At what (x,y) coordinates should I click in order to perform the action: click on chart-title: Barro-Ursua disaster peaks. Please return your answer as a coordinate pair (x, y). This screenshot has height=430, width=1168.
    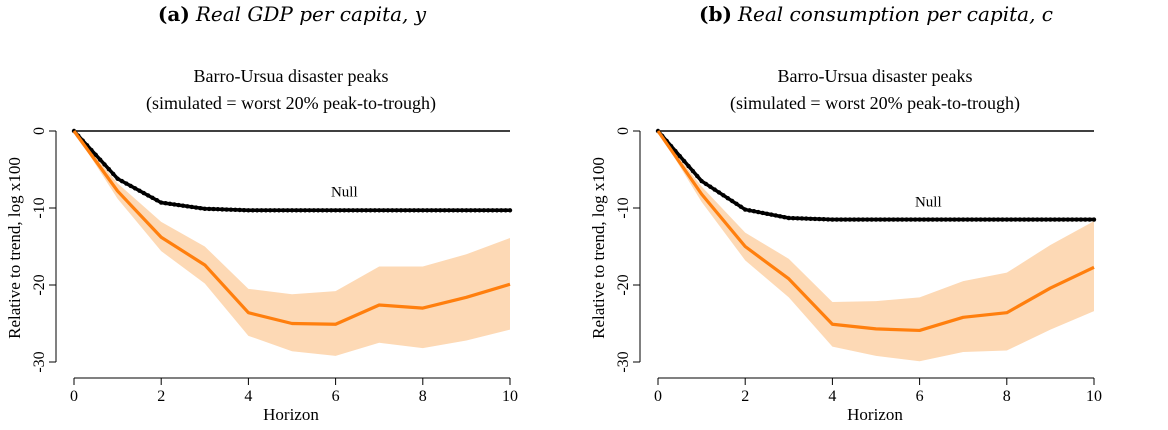
    Looking at the image, I should click on (291, 76).